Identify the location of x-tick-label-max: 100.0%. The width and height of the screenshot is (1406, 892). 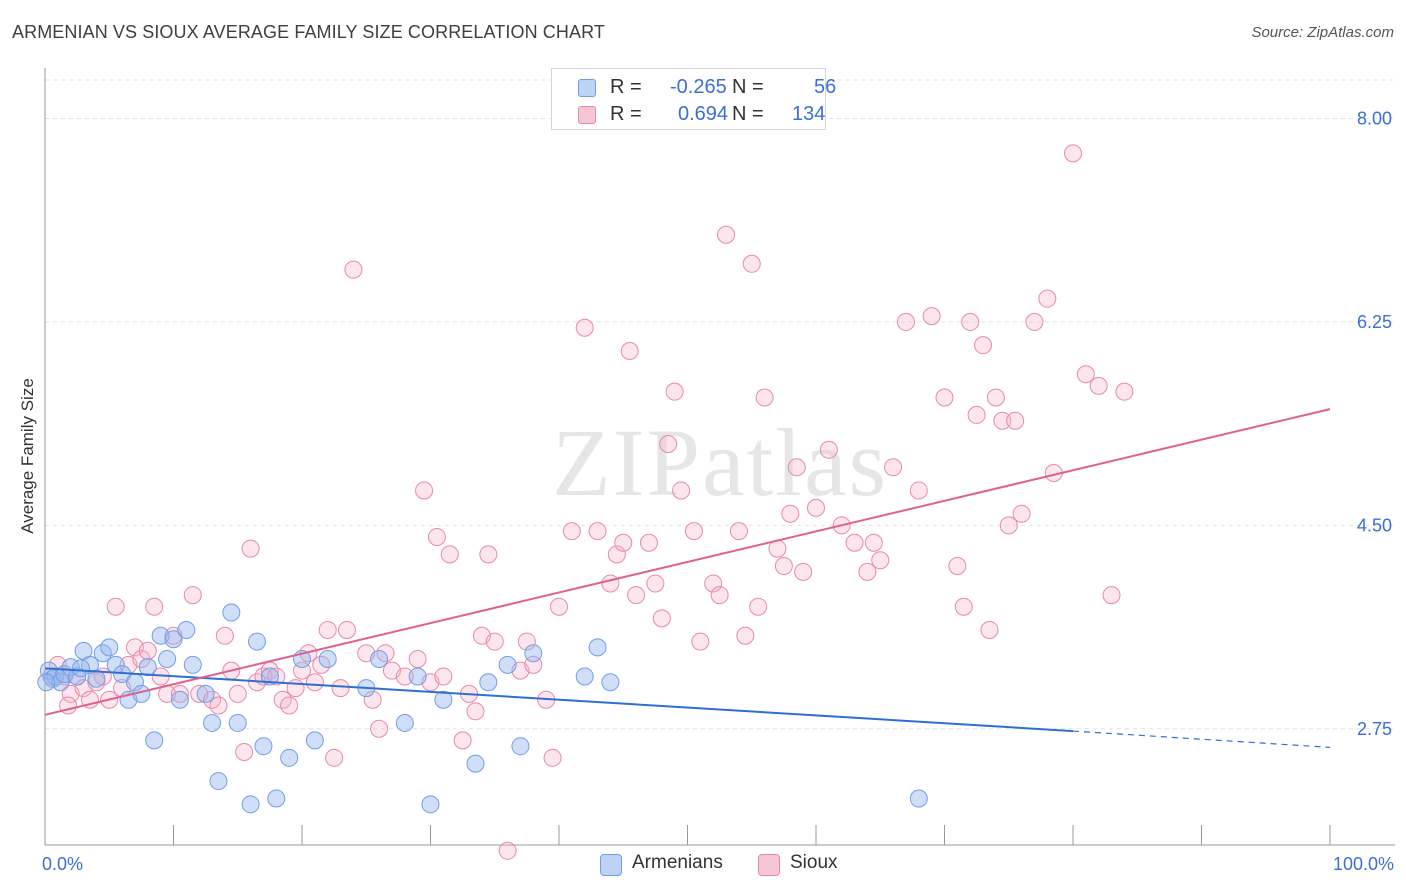
(1363, 864).